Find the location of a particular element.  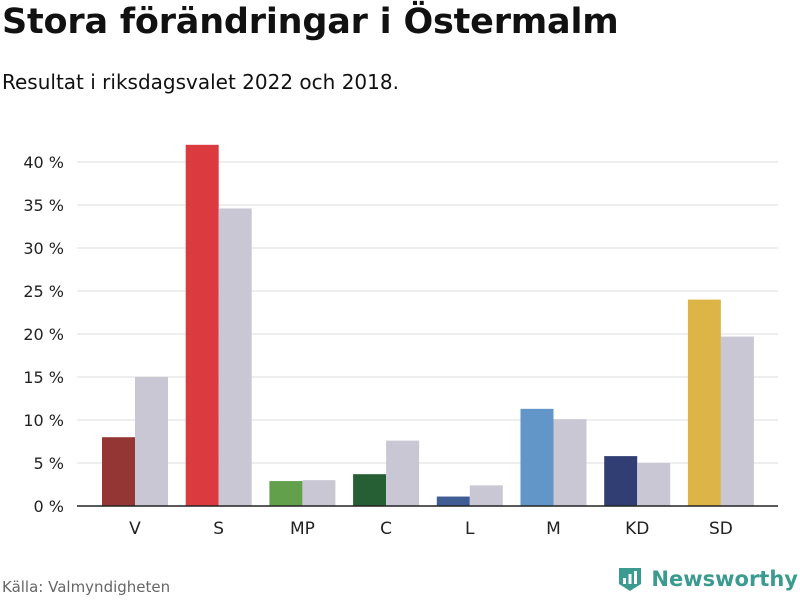

brand-name: Newsworthy is located at coordinates (724, 579).